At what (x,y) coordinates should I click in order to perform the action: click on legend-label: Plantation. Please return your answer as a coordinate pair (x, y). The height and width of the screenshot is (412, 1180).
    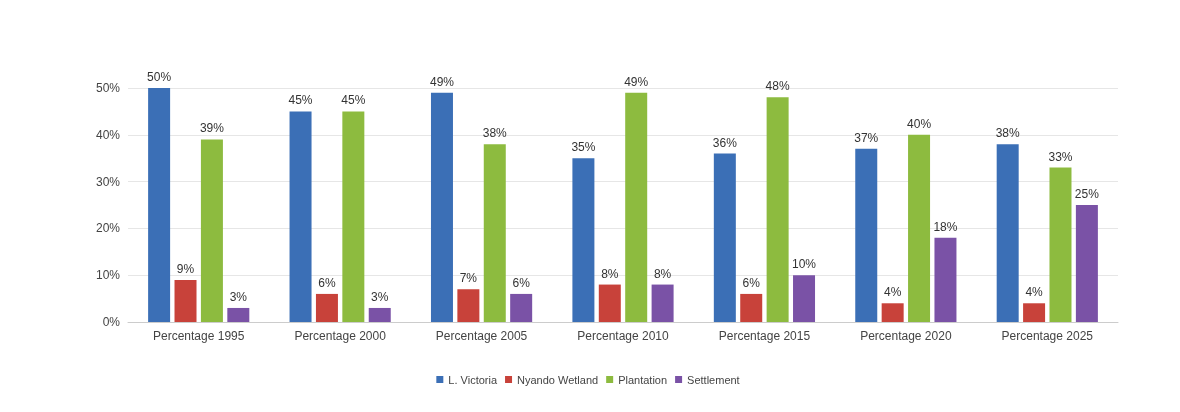
    Looking at the image, I should click on (643, 379).